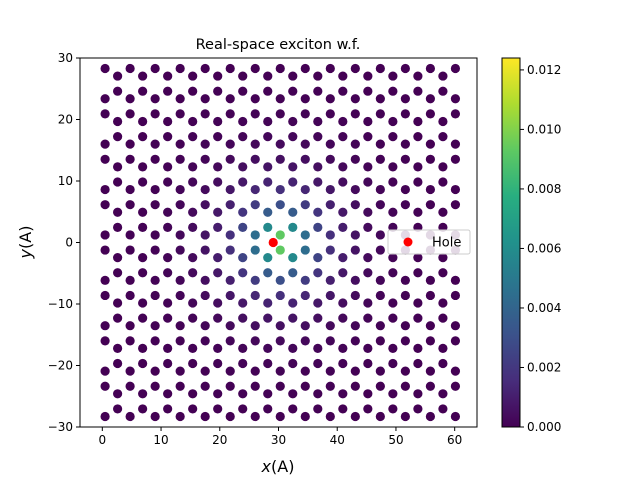 This screenshot has width=640, height=480. I want to click on x-axis-label-unit: (A), so click(282, 466).